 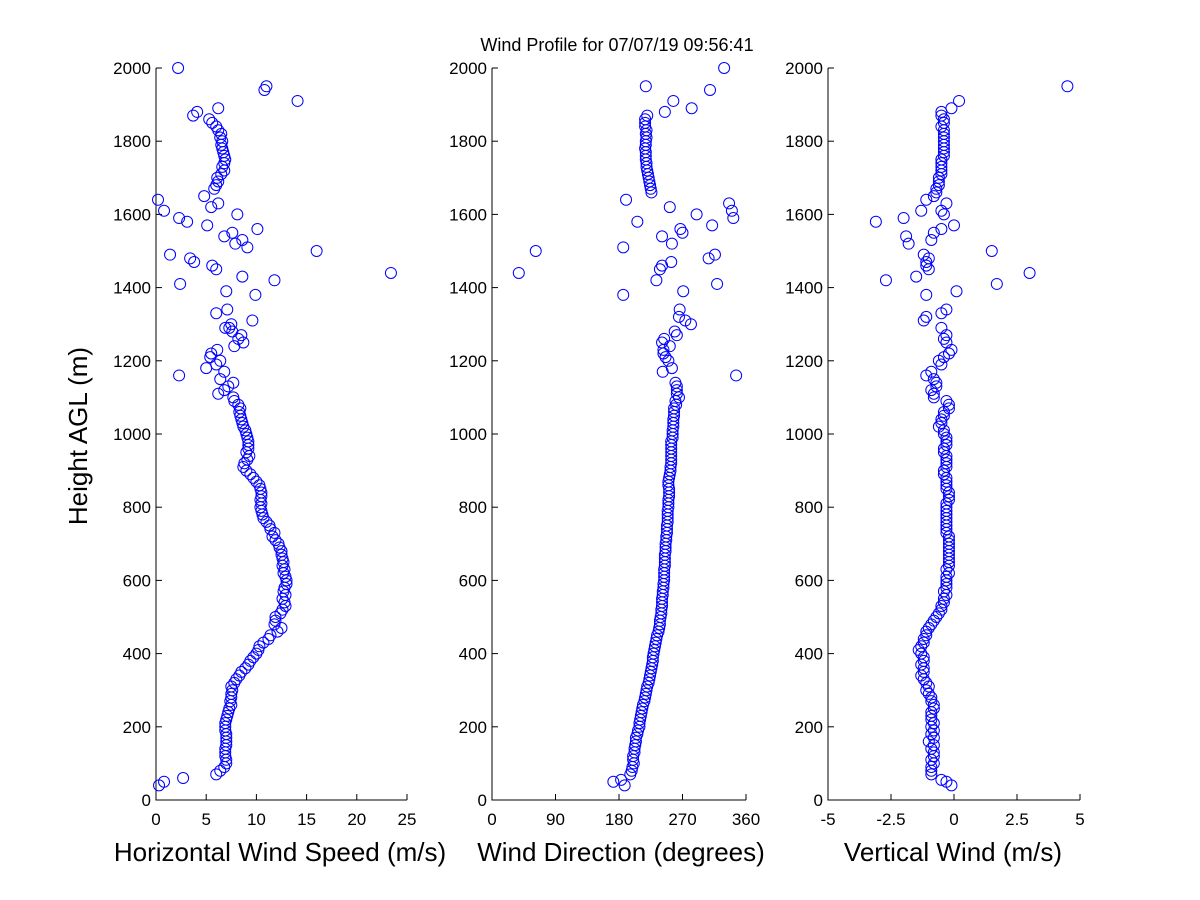 What do you see at coordinates (468, 434) in the screenshot?
I see `y-tick-label: 1000` at bounding box center [468, 434].